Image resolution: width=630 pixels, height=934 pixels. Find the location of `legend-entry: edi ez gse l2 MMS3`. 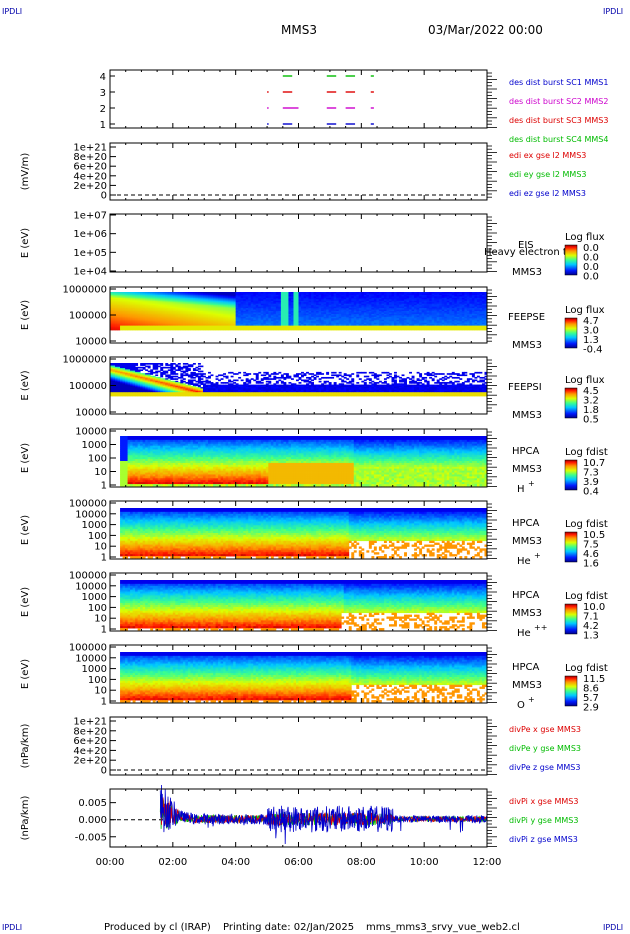

legend-entry: edi ez gse l2 MMS3 is located at coordinates (547, 193).